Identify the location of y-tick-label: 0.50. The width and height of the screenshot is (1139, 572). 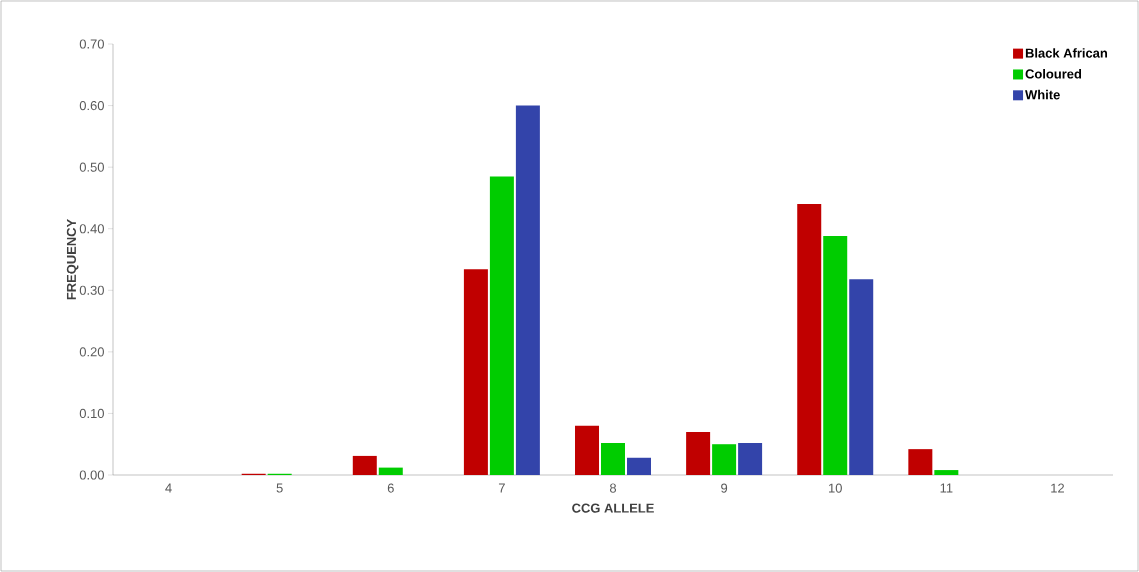
(91, 167).